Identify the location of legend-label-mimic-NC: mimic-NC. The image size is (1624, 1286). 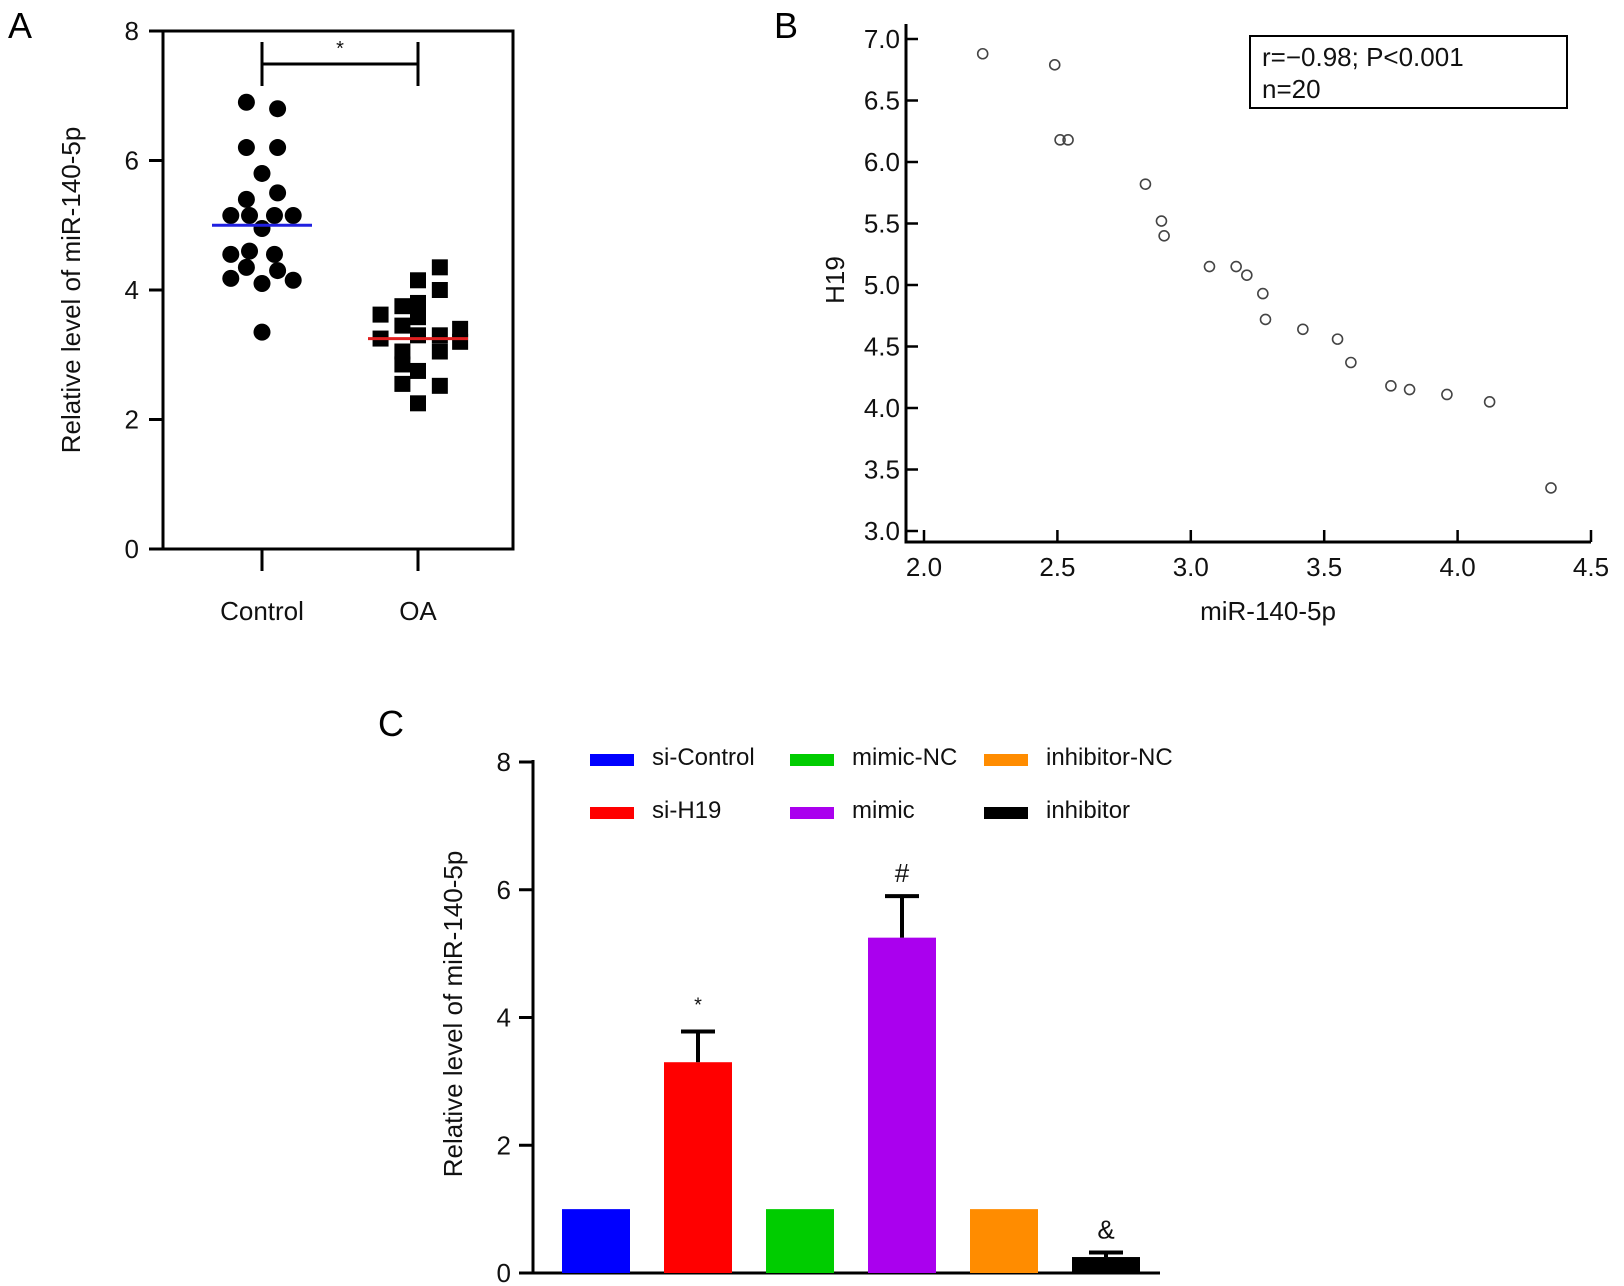
(904, 757).